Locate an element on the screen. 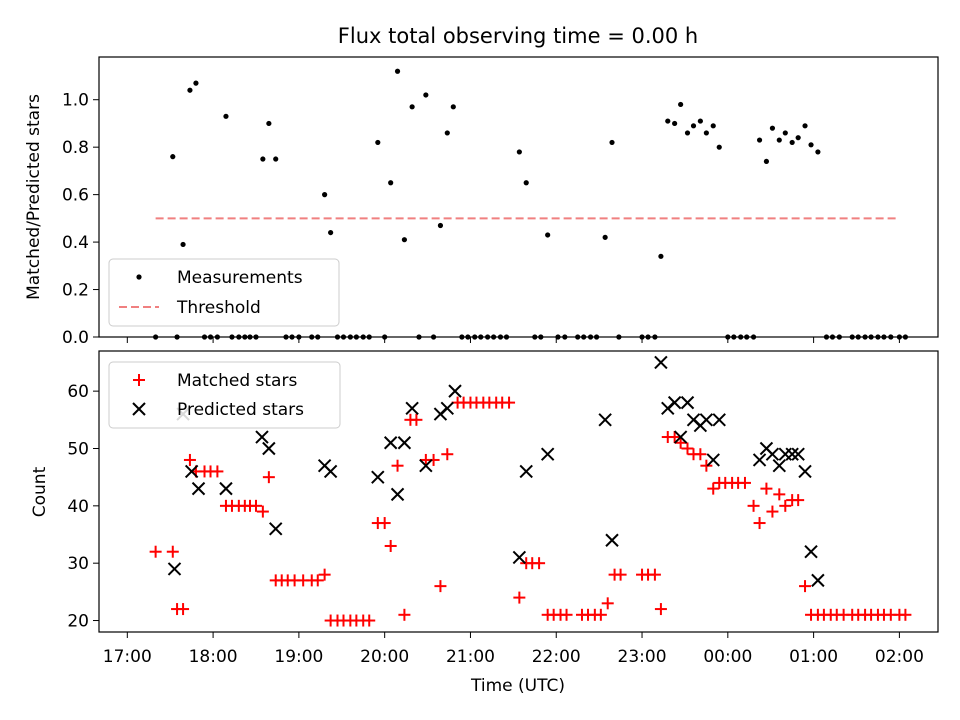 This screenshot has height=720, width=960. bottom-x-tick-label: 21:00 is located at coordinates (470, 657).